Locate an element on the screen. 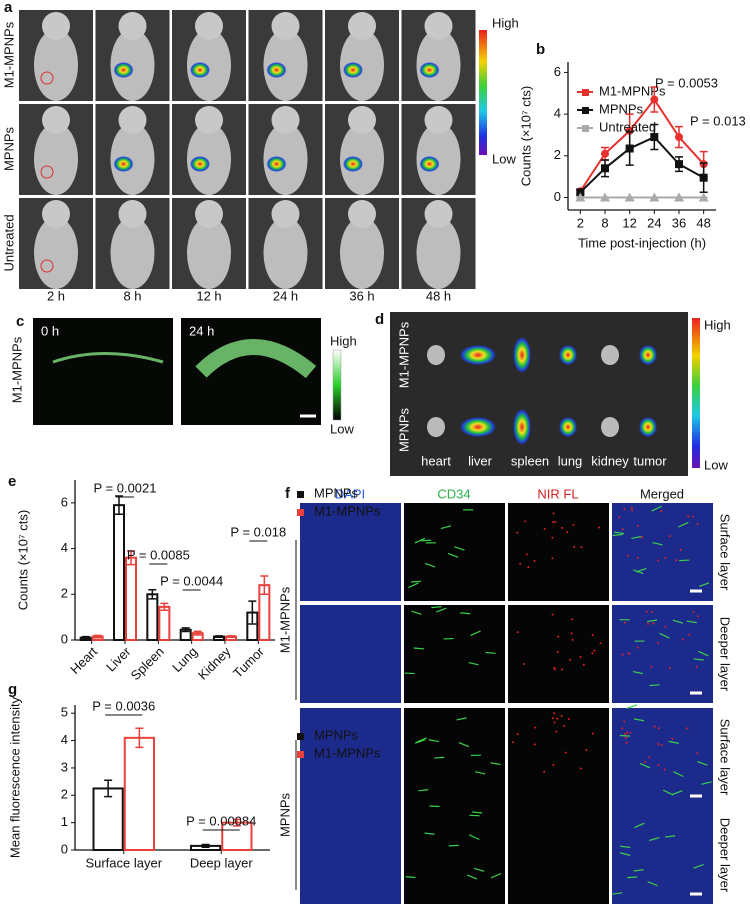 This screenshot has width=750, height=907. colorbar is located at coordinates (483, 92).